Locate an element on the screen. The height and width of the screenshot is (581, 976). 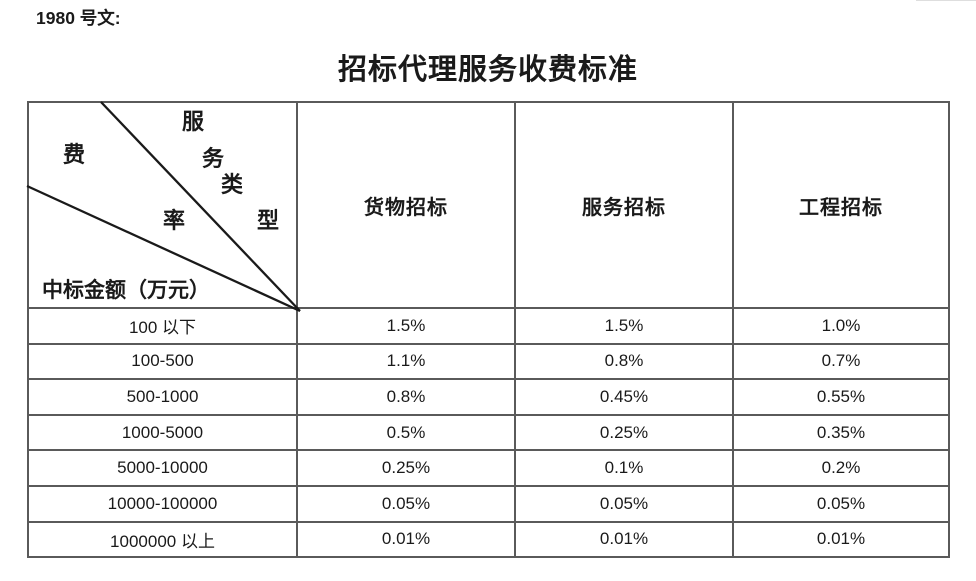
corner-service-char: 务 is located at coordinates (213, 158).